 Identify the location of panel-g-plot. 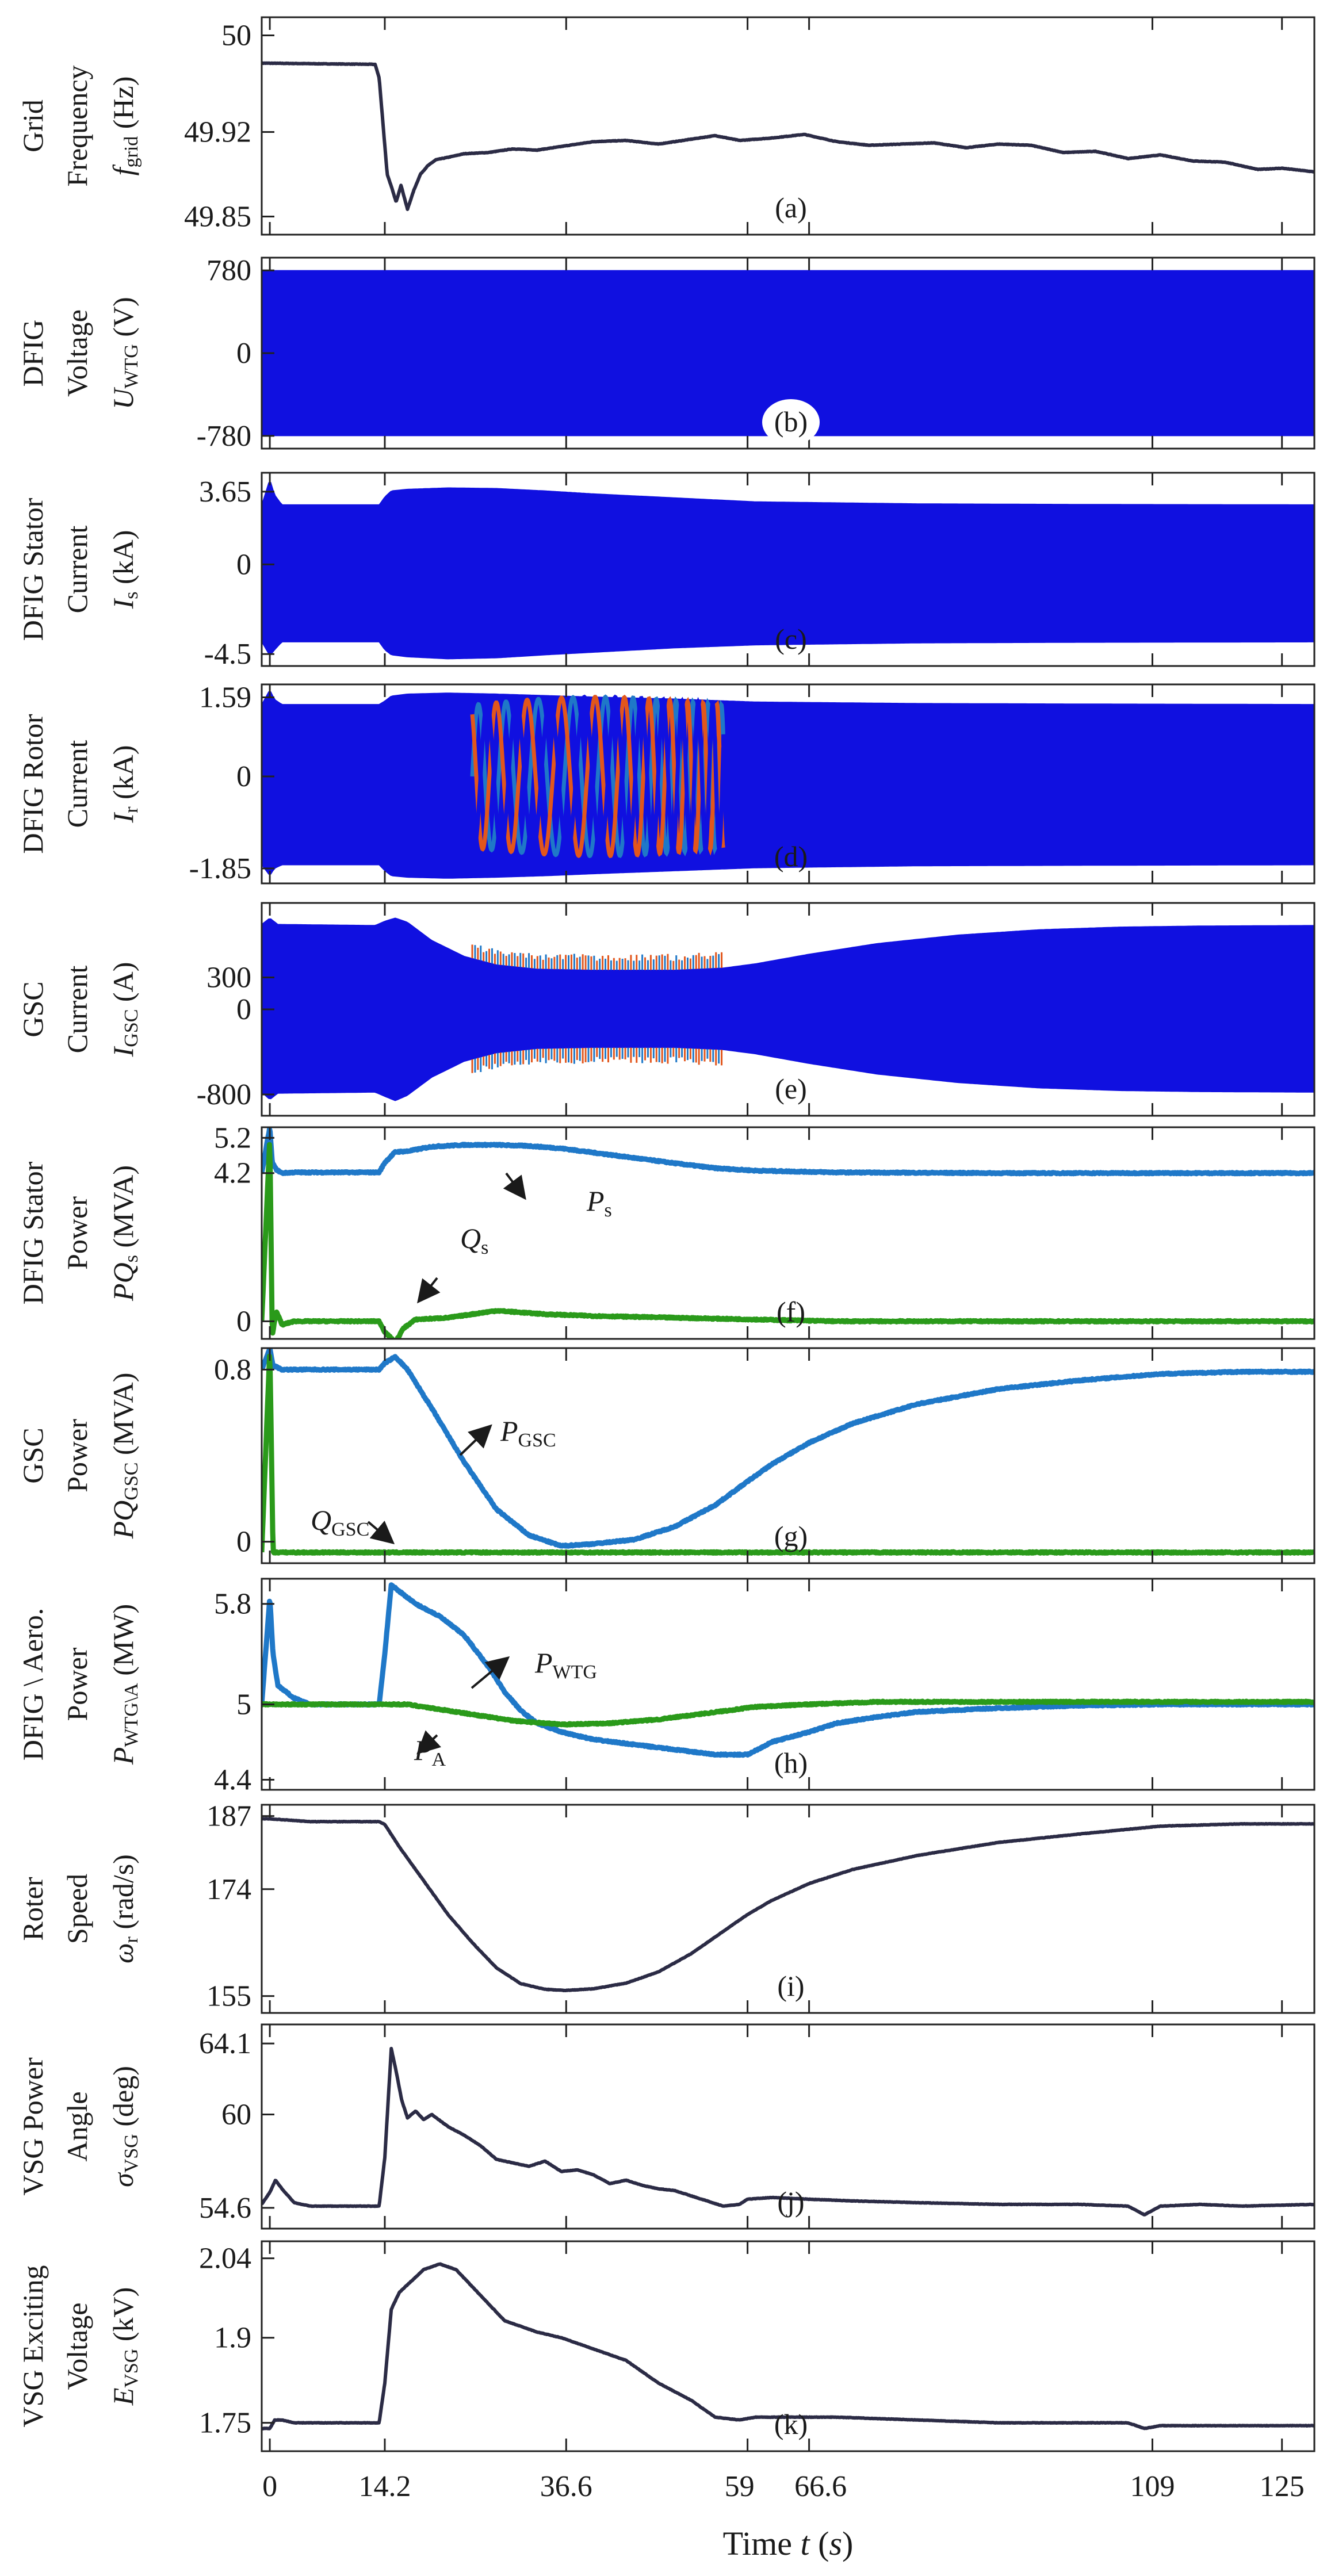
(788, 1452).